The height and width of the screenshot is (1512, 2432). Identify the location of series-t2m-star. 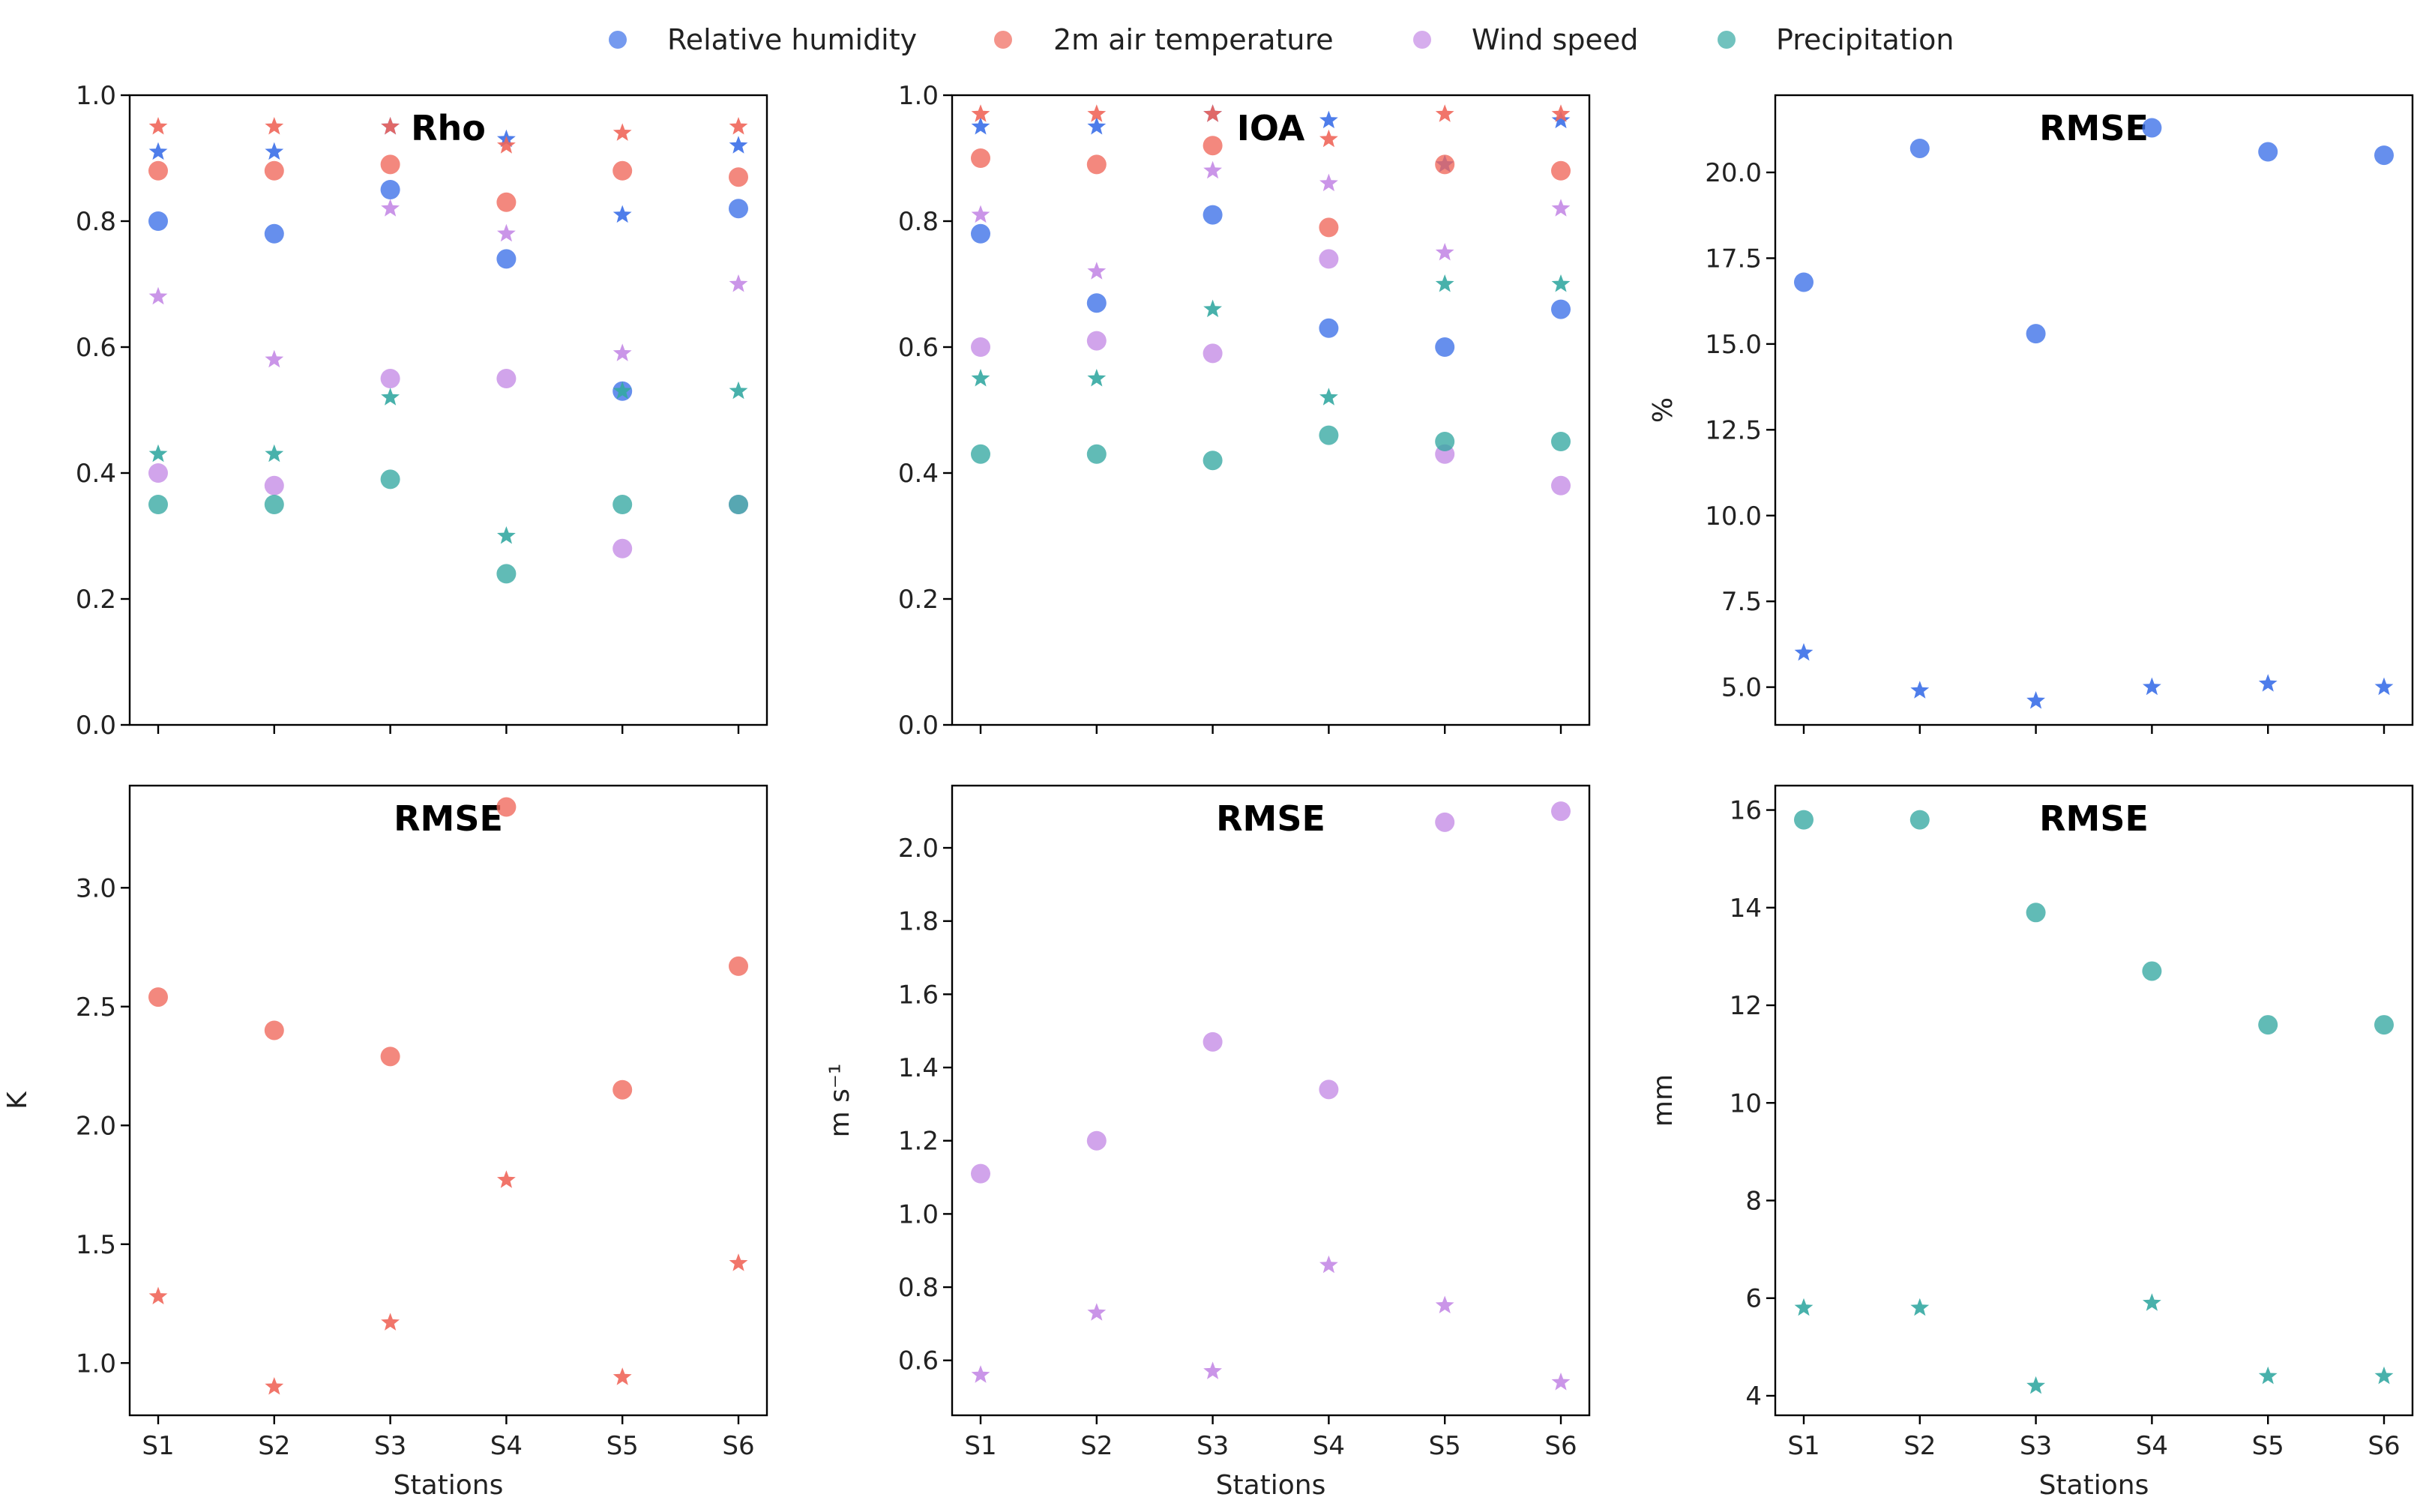
(448, 1282).